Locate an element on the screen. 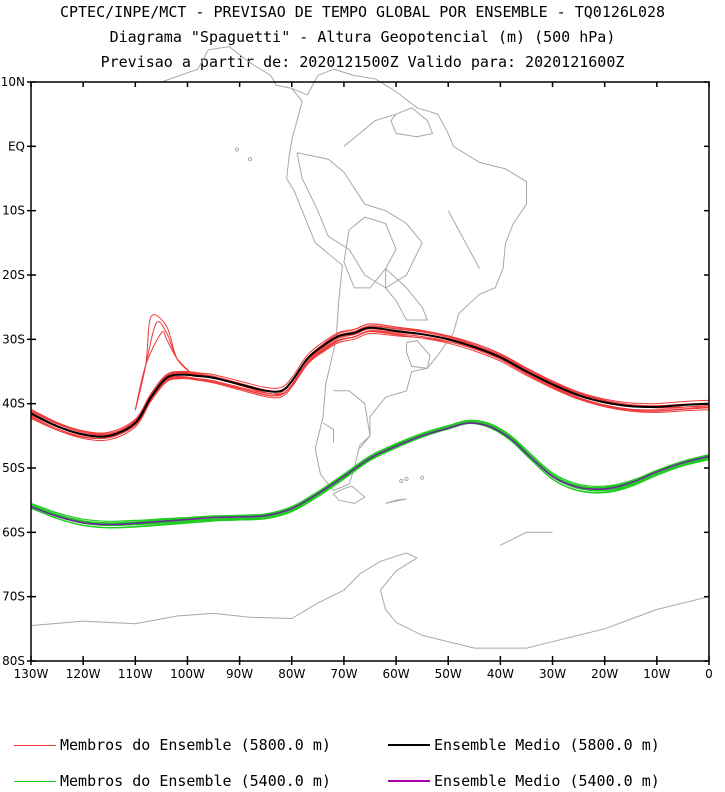 This screenshot has width=725, height=792. x-tick-label: 120W is located at coordinates (83, 674).